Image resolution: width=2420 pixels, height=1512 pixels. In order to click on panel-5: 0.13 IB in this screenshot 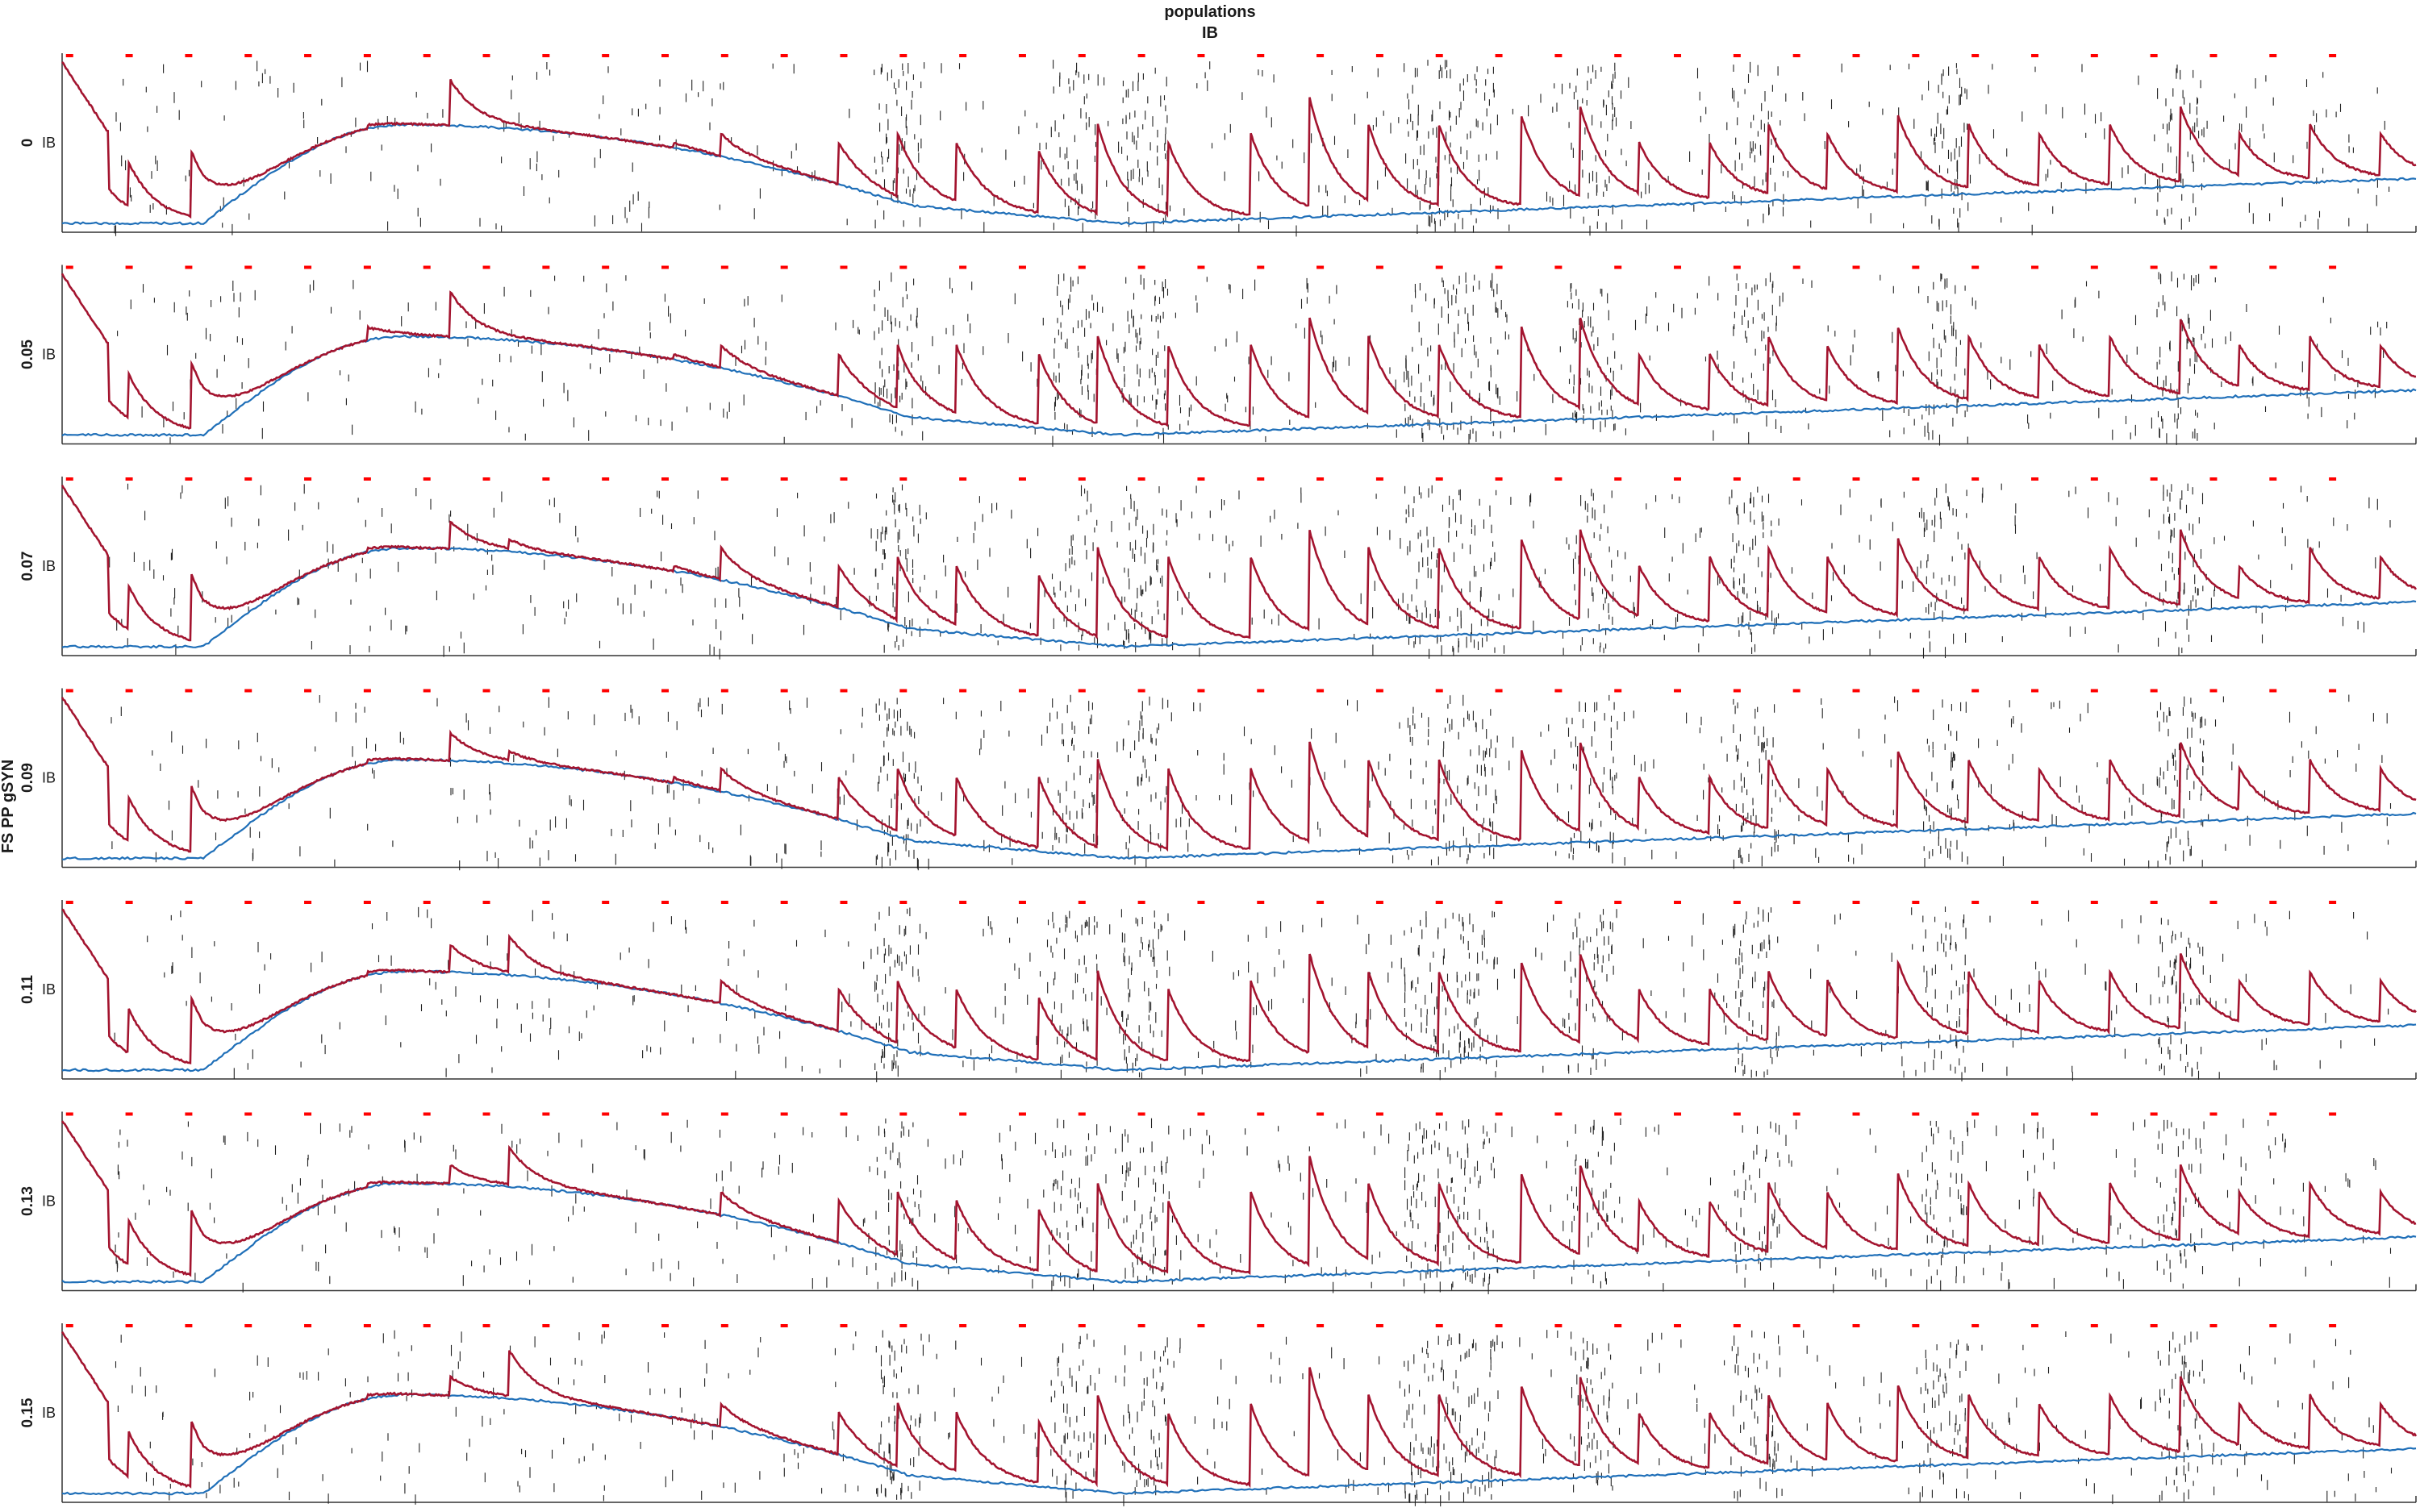, I will do `click(1218, 1202)`.